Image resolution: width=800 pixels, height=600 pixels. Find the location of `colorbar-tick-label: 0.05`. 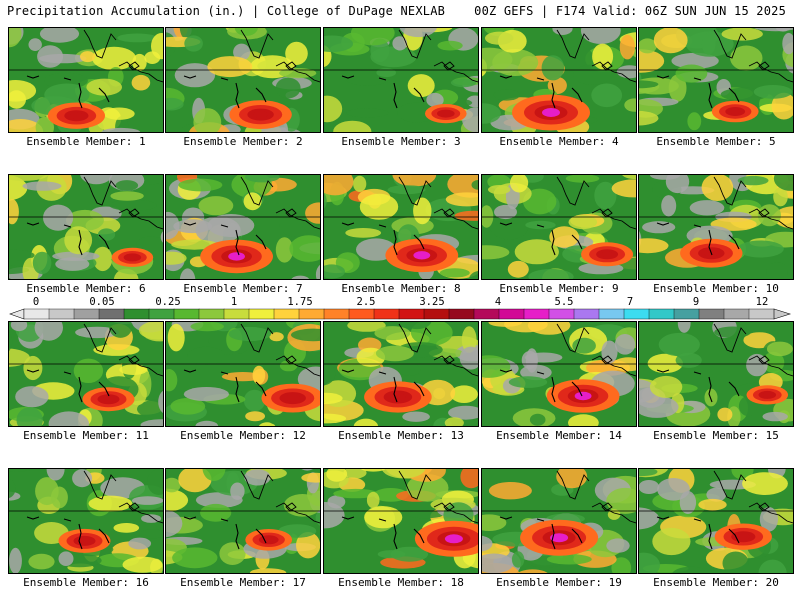

colorbar-tick-label: 0.05 is located at coordinates (102, 302).